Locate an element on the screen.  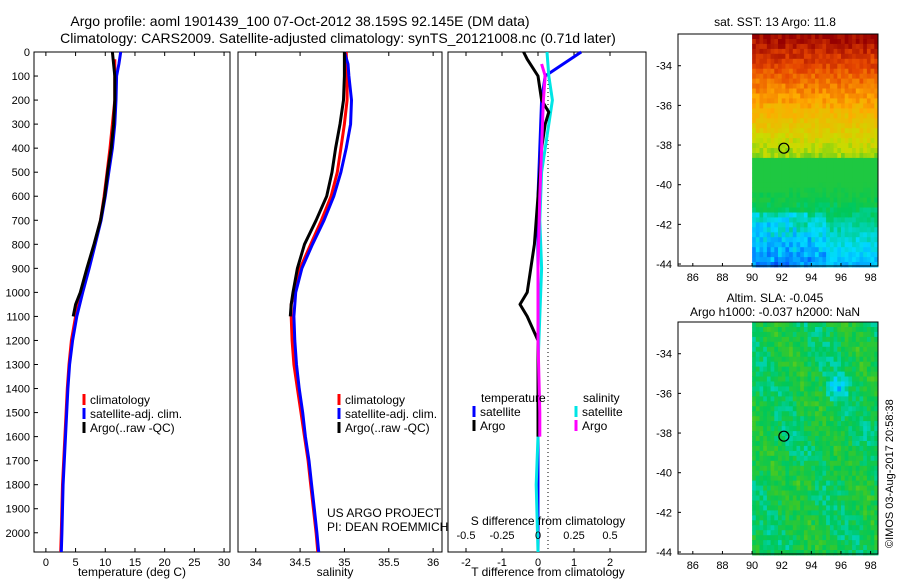
salinity-argo-raw-qc-line is located at coordinates (317, 184).